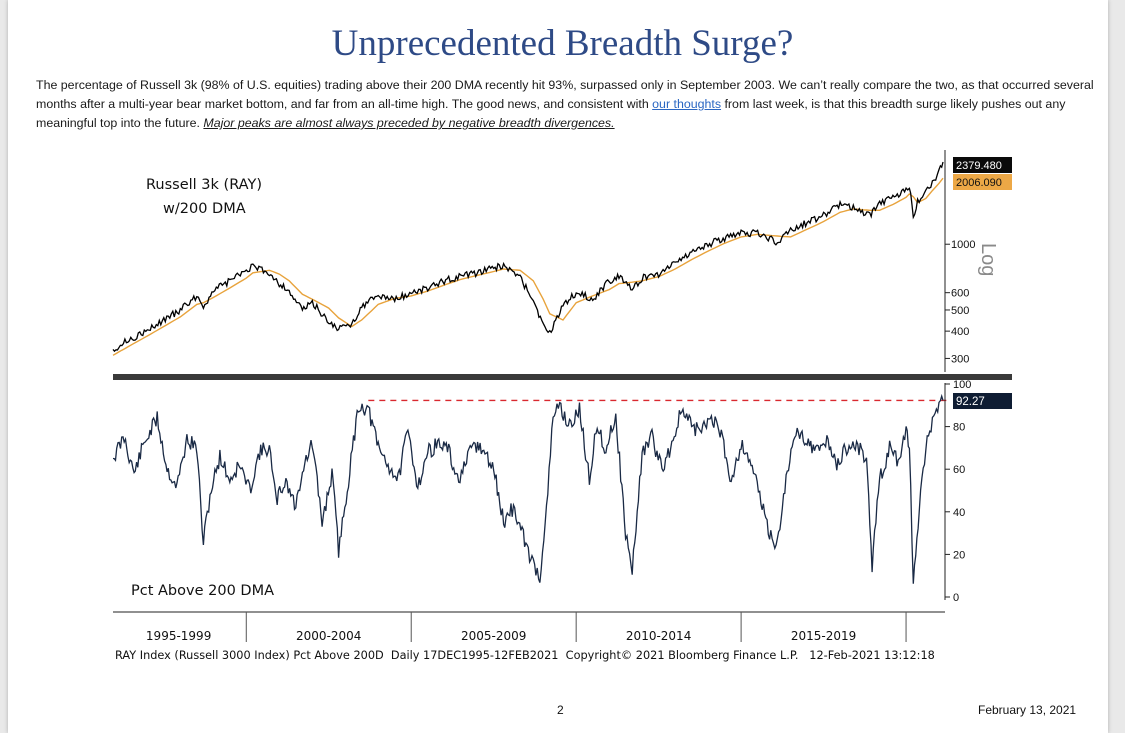 This screenshot has height=733, width=1125. What do you see at coordinates (658, 636) in the screenshot?
I see `x-period-label: 2010-2014` at bounding box center [658, 636].